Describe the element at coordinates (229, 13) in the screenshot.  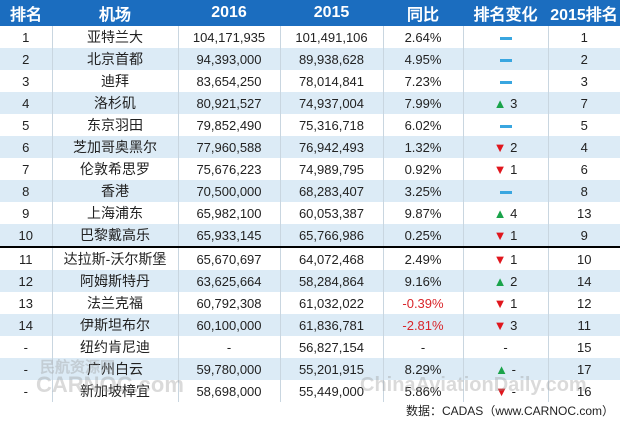
I see `column-header: 2016` at that location.